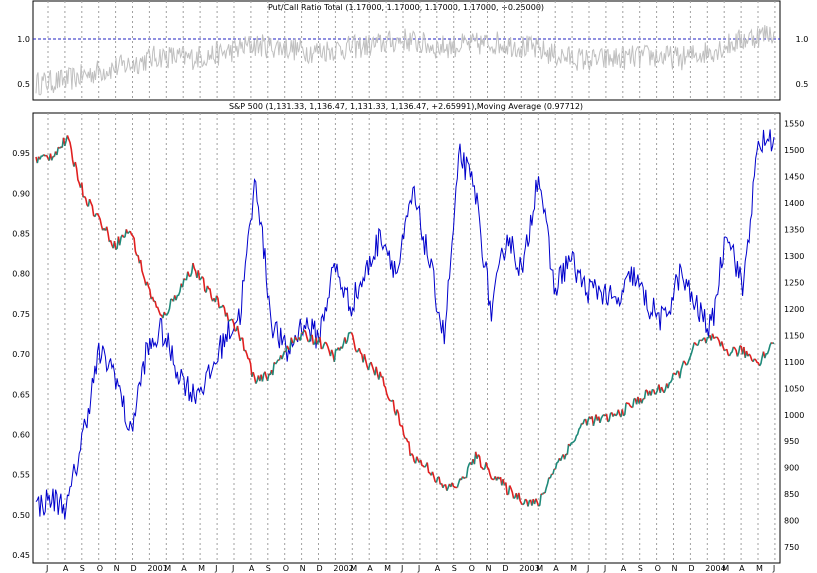  I want to click on right-axis-tick-label: 1300, so click(794, 256).